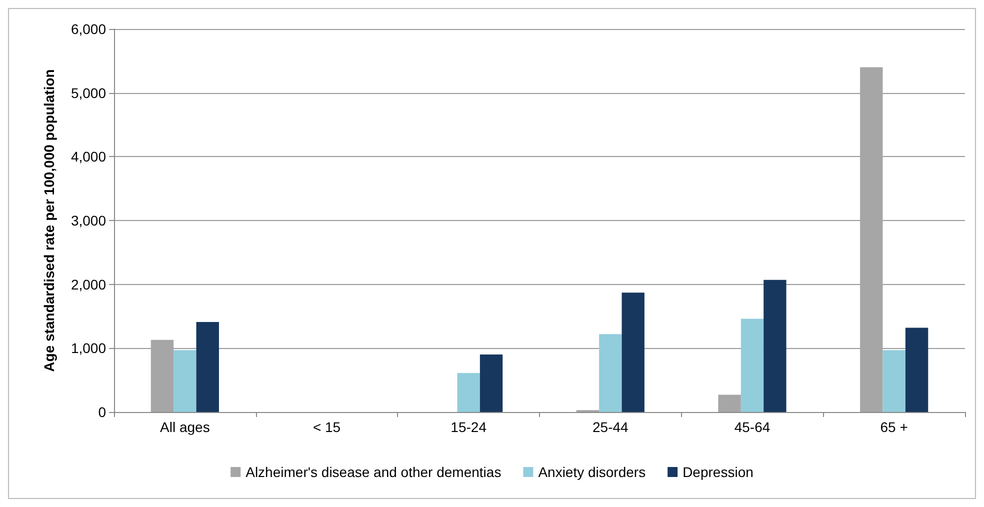 This screenshot has height=507, width=984. I want to click on y-tick-label: 1,000, so click(88, 348).